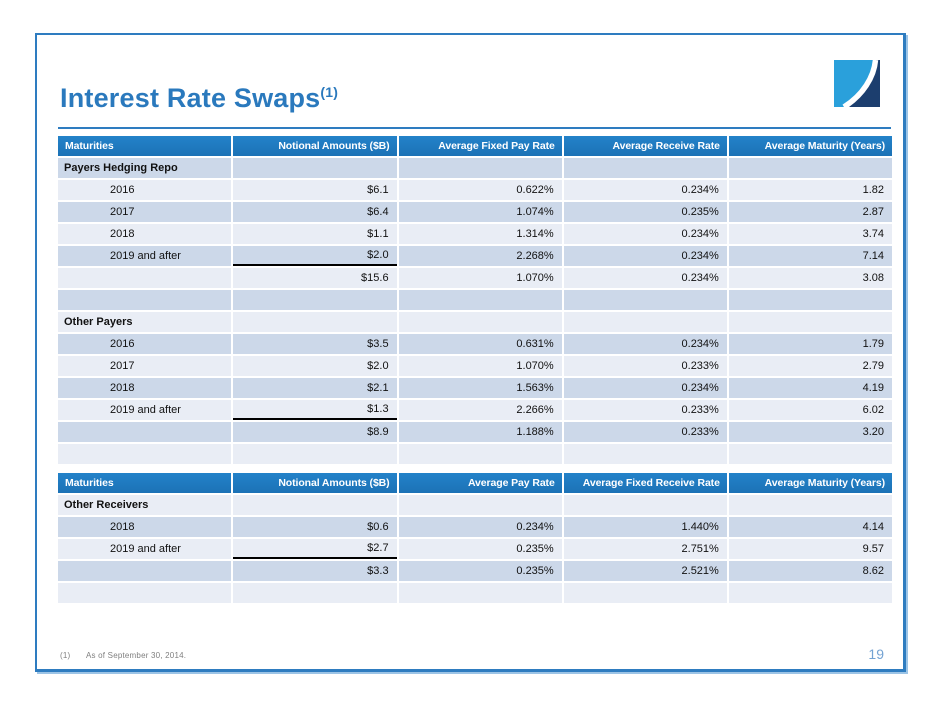 The width and height of the screenshot is (940, 705). Describe the element at coordinates (315, 526) in the screenshot. I see `value-cell: $0.6` at that location.